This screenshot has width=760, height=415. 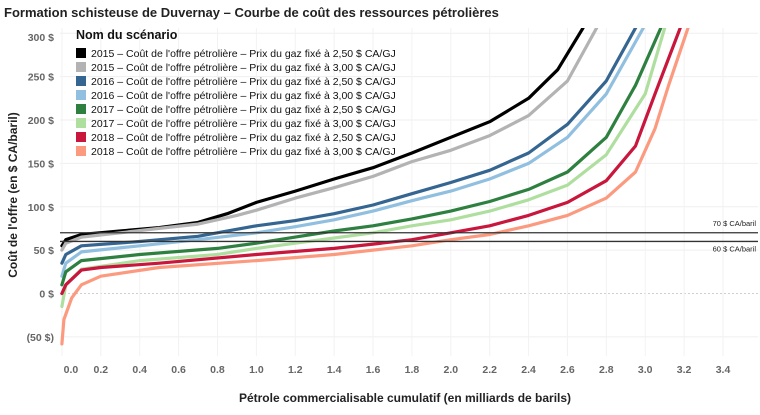 I want to click on y-tick-label: 100 $, so click(x=41, y=208).